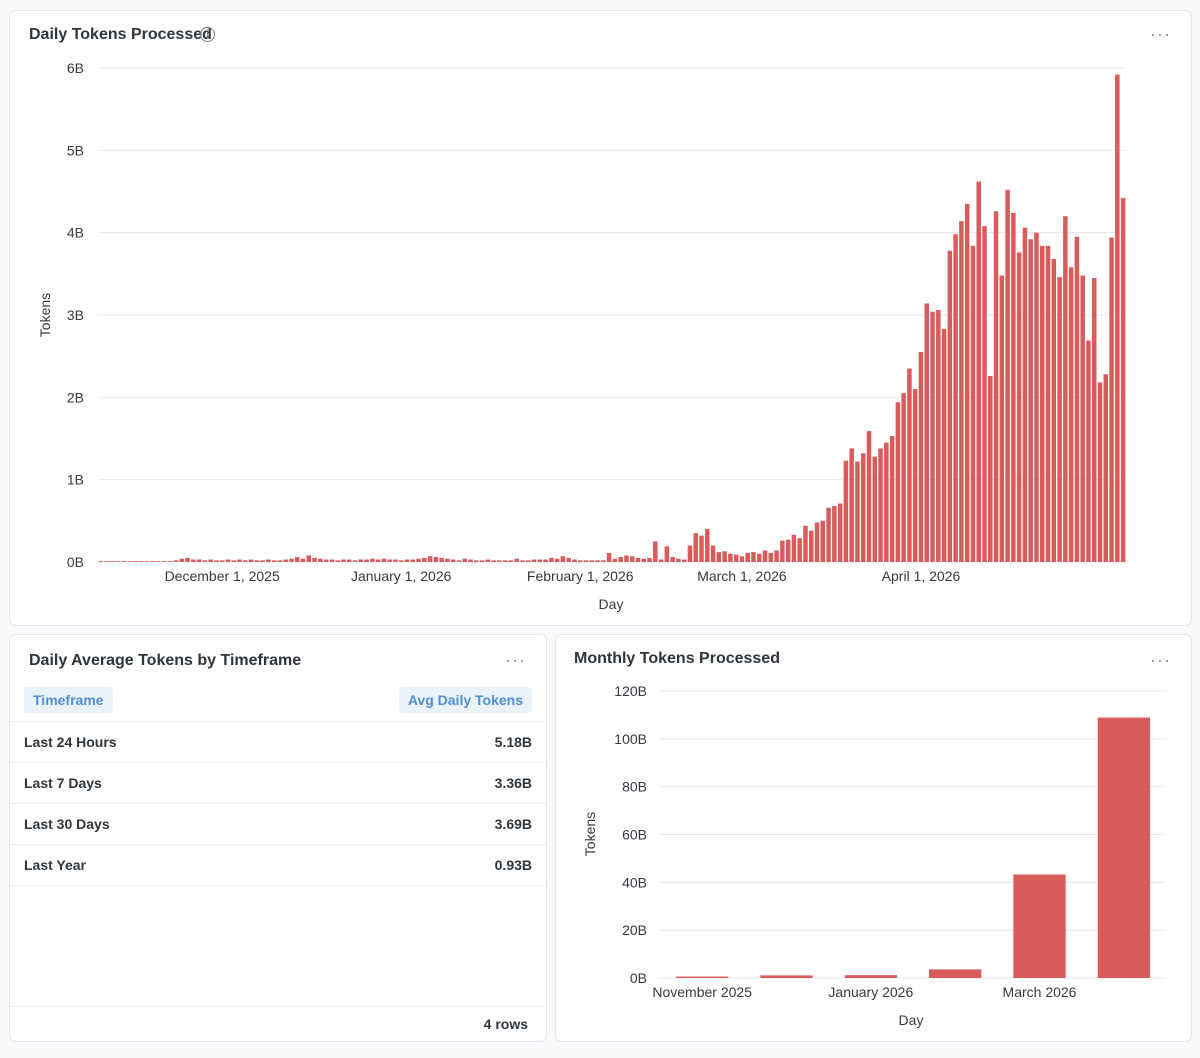 The image size is (1200, 1058). I want to click on y-tick-label: 3B, so click(75, 315).